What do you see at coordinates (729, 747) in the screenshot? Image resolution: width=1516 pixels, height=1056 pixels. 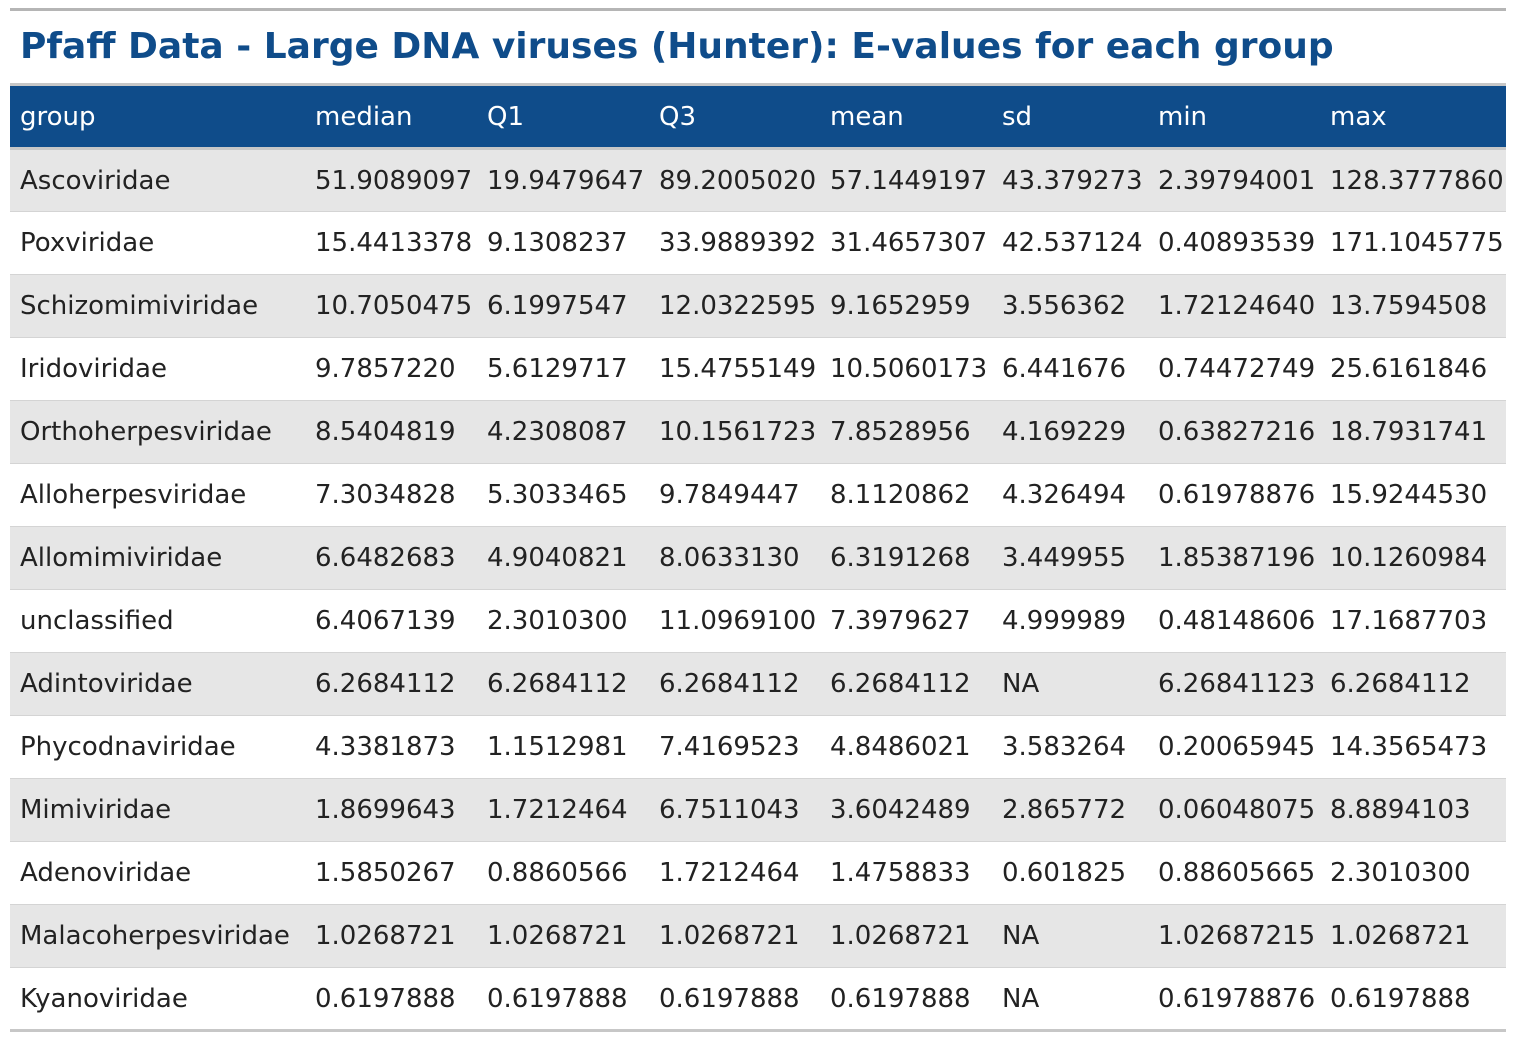 I see `cell-q3: 7.4169523` at bounding box center [729, 747].